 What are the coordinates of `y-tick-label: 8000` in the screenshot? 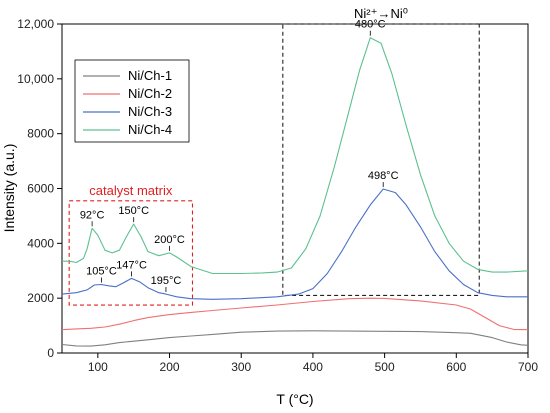 It's located at (40, 134).